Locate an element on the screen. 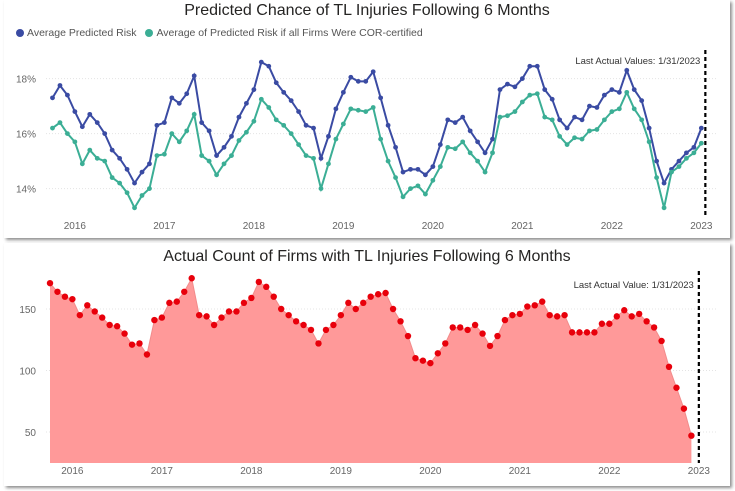 This screenshot has height=491, width=735. bottom-x-tick-label: 2017 is located at coordinates (162, 471).